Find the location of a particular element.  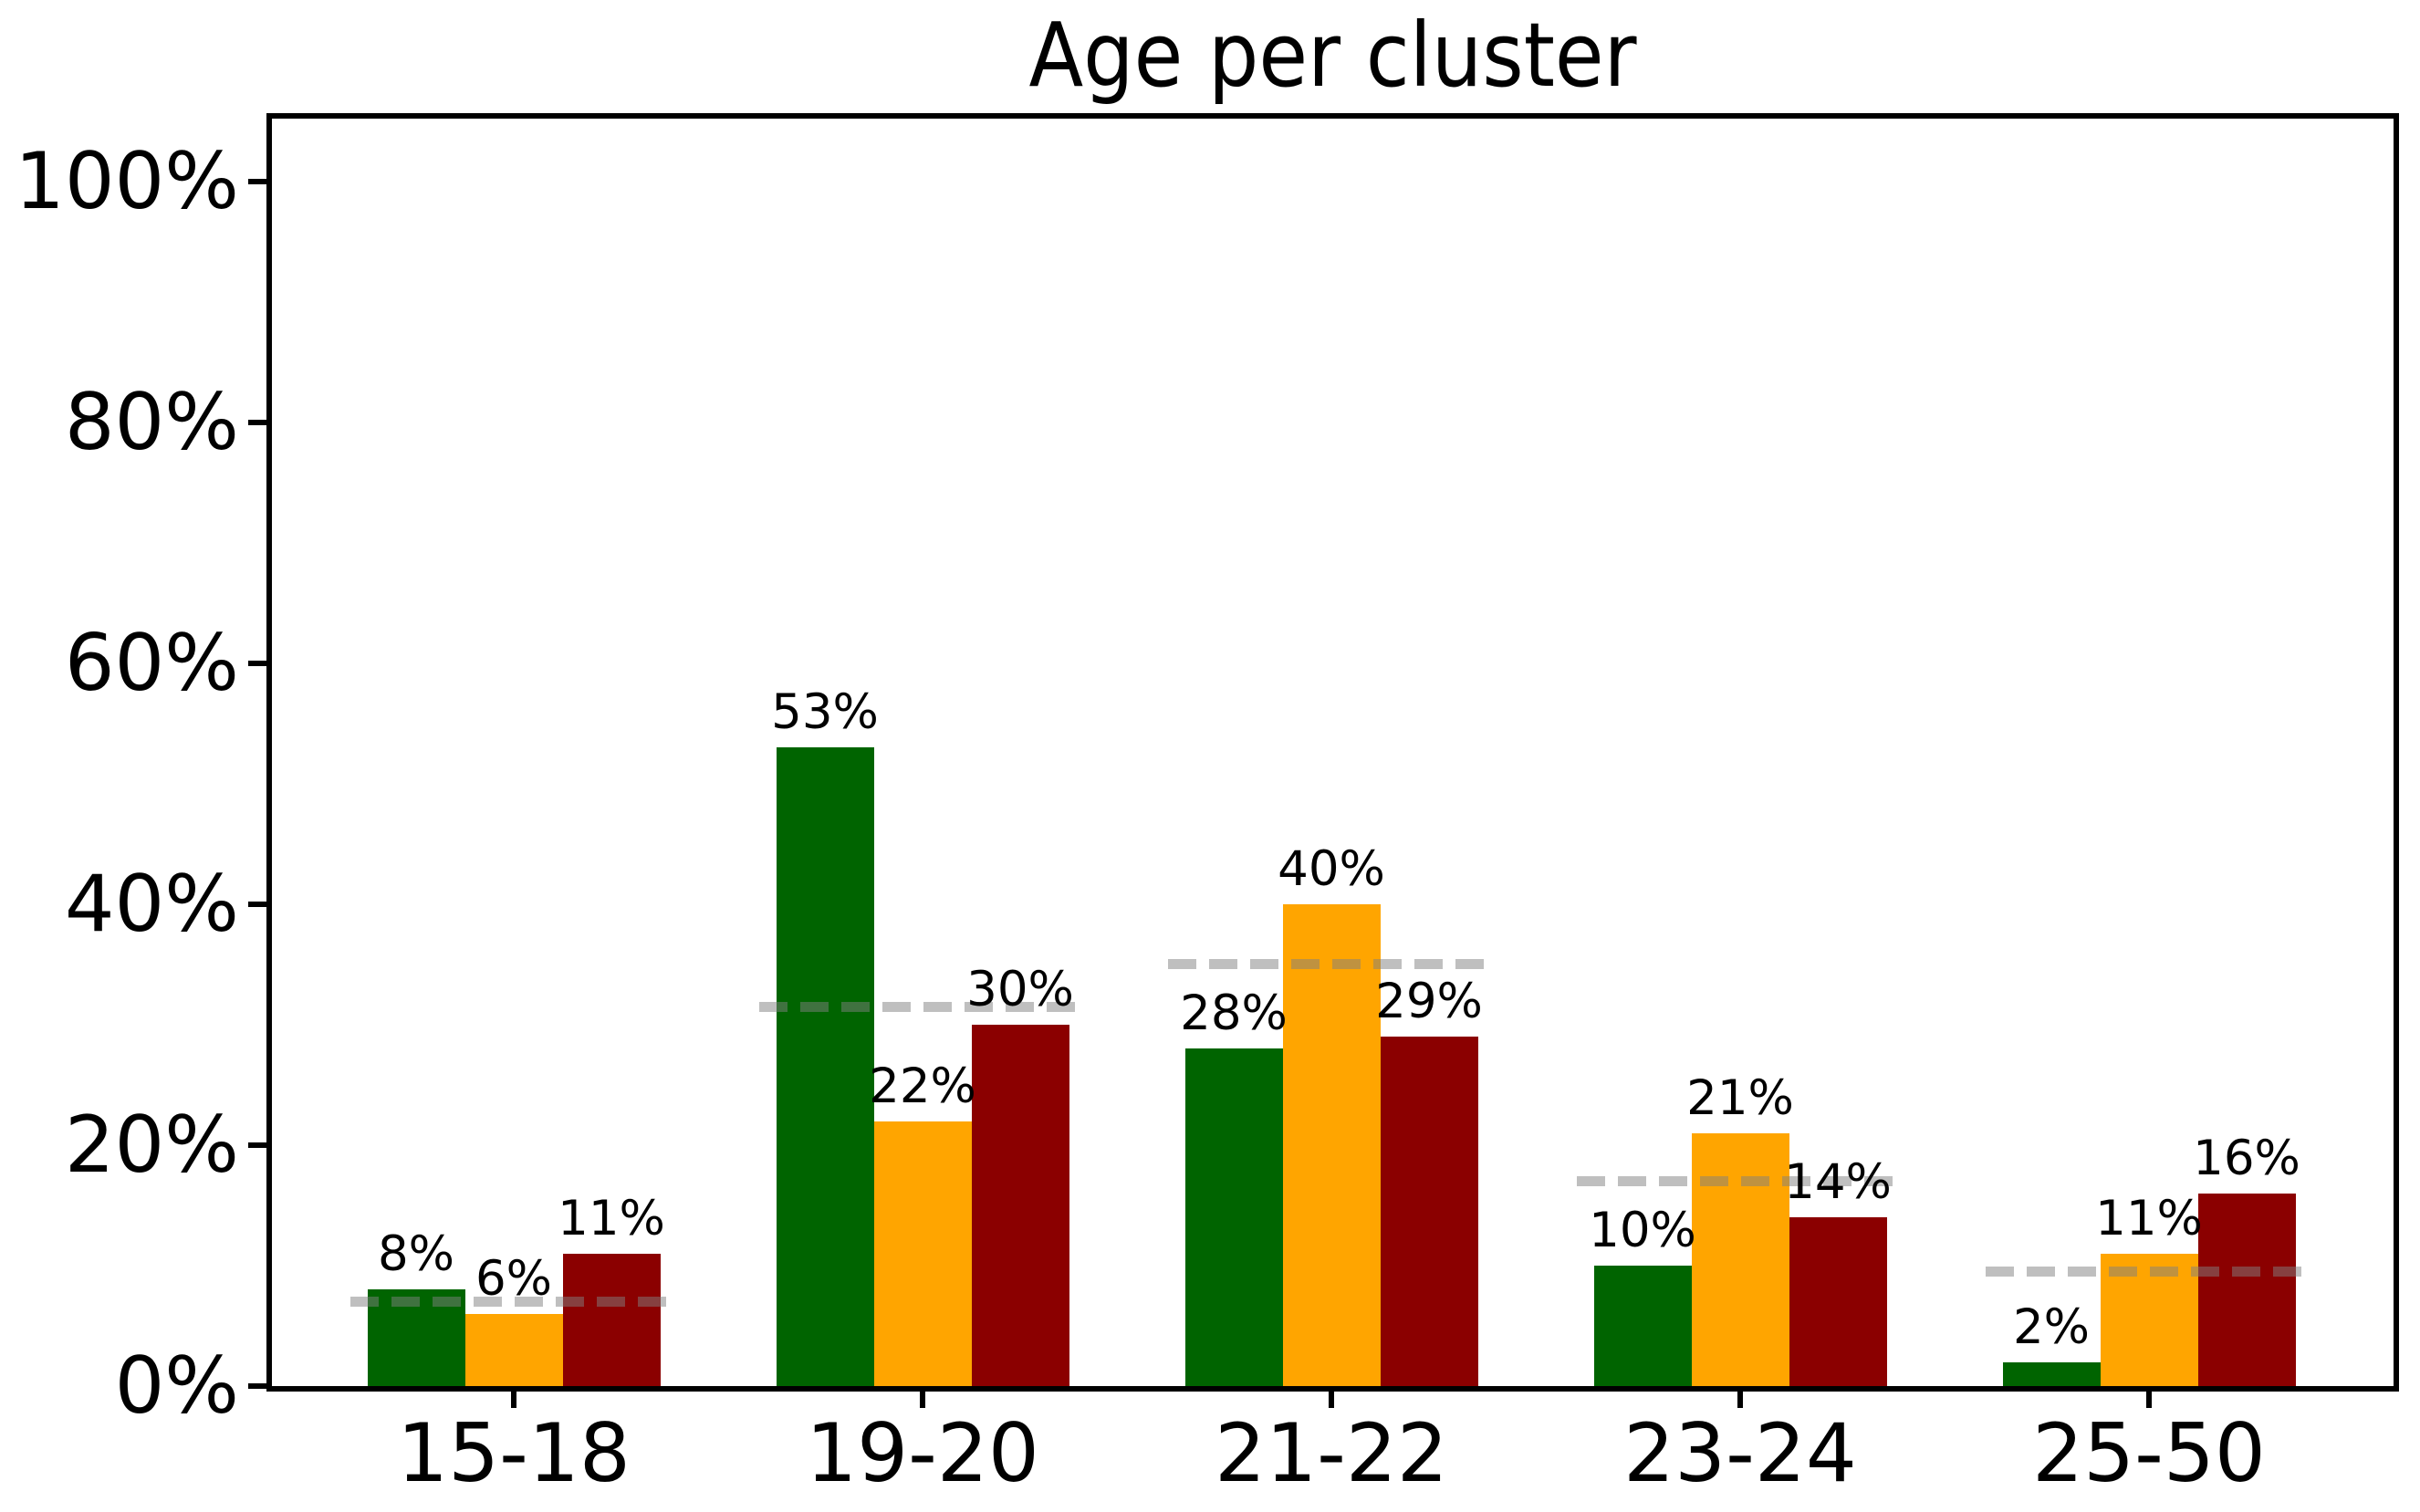

bar-value-label: 28% is located at coordinates (1234, 1014).